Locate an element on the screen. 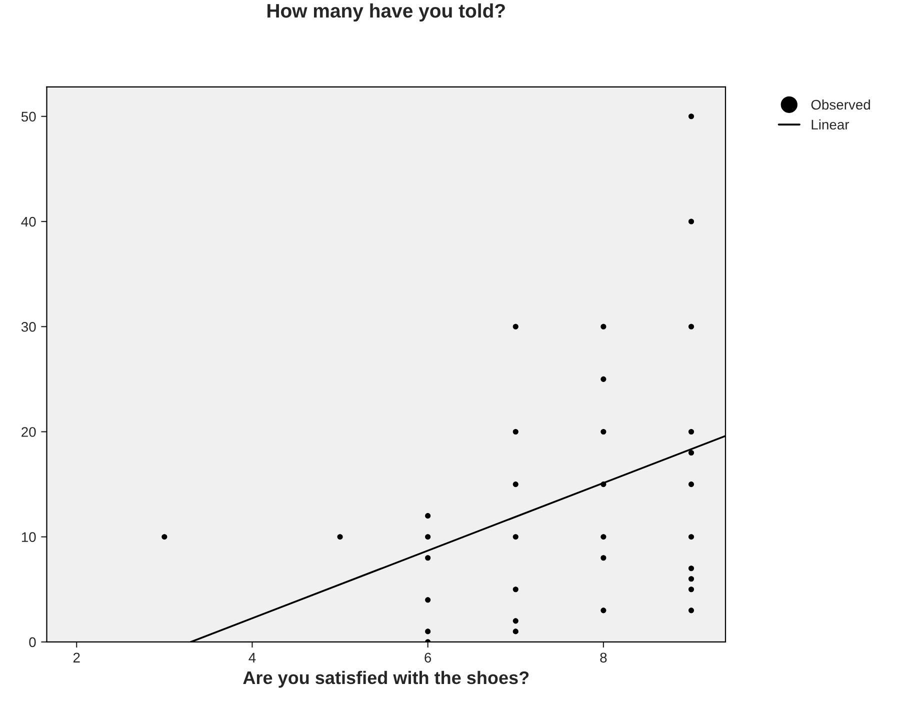  y-tick-label: 0 is located at coordinates (32, 642).